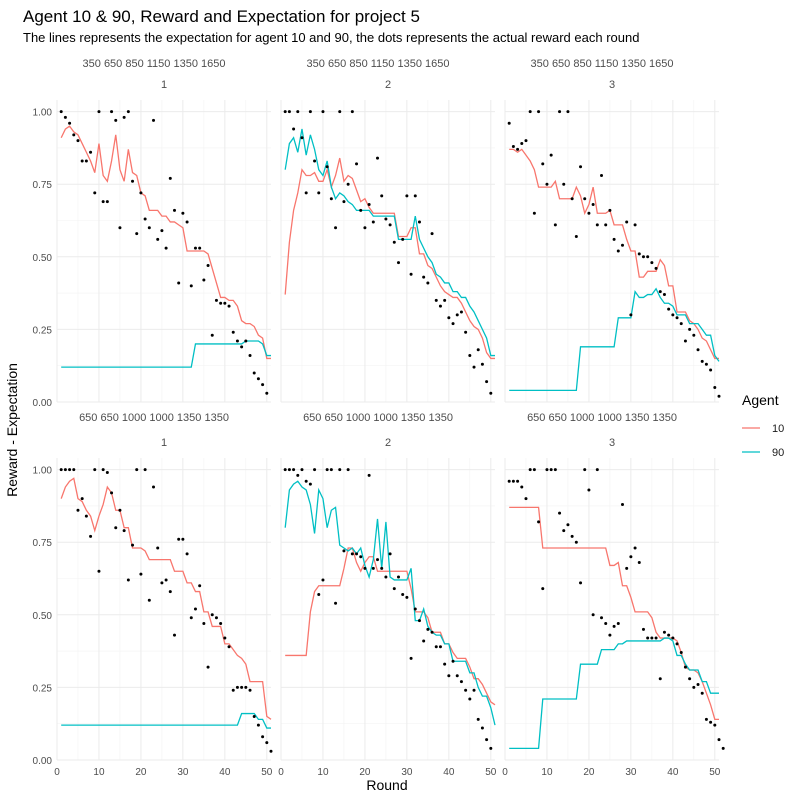  I want to click on x-tick-label: 0, so click(281, 772).